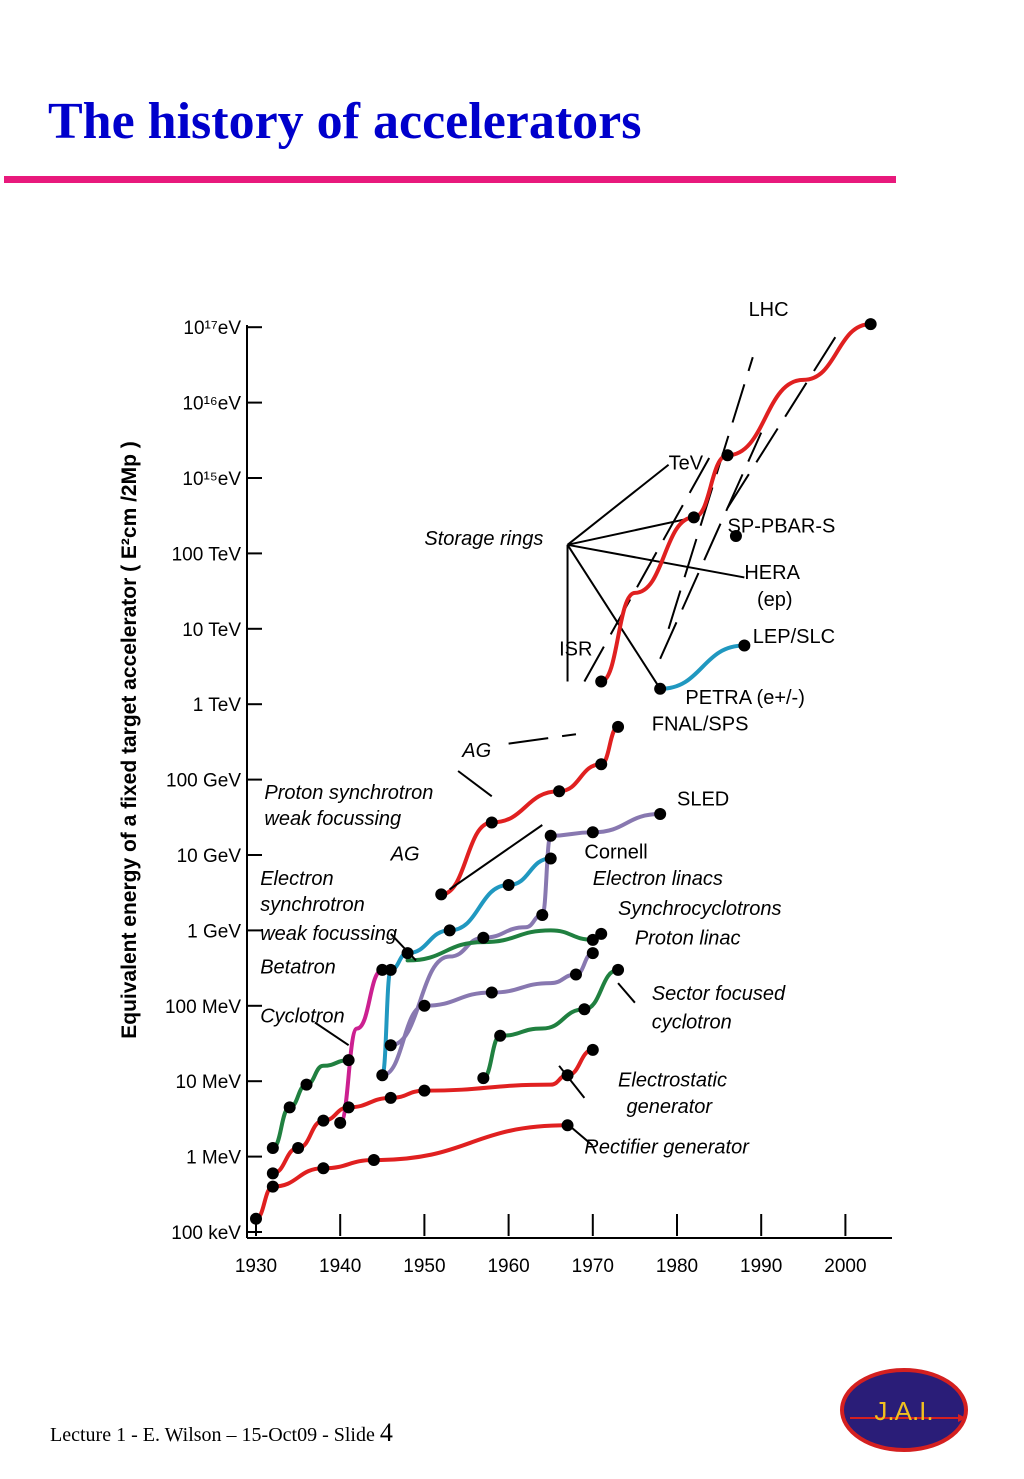 Image resolution: width=1024 pixels, height=1479 pixels. What do you see at coordinates (203, 1007) in the screenshot?
I see `y-tick-label-3: 100 MeV` at bounding box center [203, 1007].